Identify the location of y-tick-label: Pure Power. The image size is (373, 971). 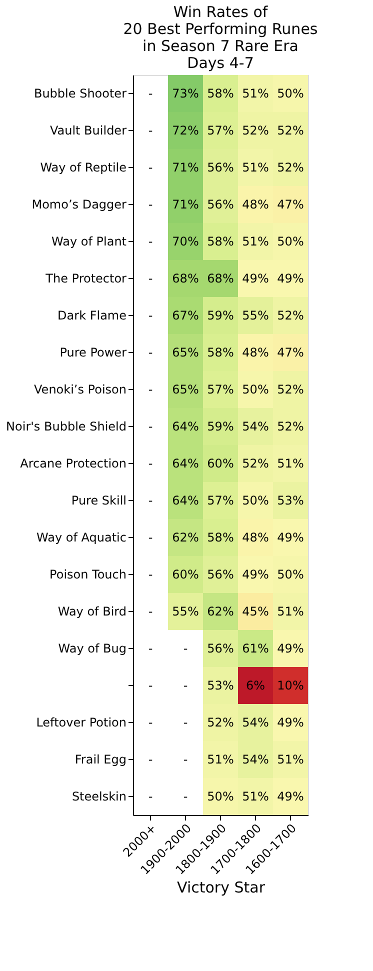
(93, 353).